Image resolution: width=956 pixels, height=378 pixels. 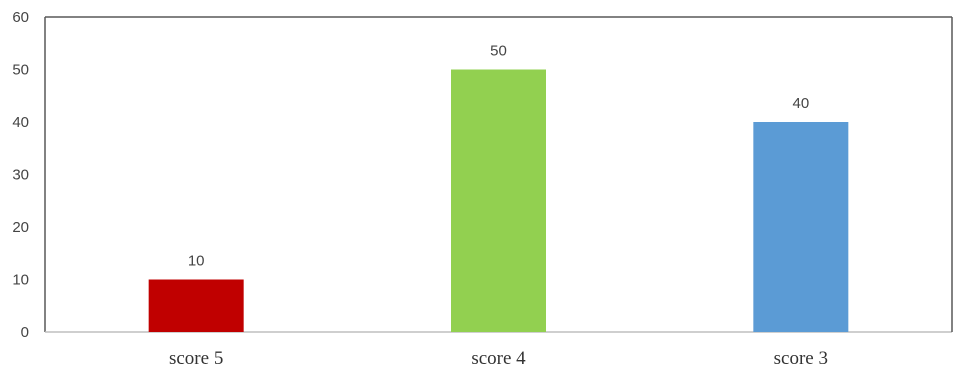 I want to click on y-tick-labels: 0 10 20 30 40 50 60, so click(x=20, y=175).